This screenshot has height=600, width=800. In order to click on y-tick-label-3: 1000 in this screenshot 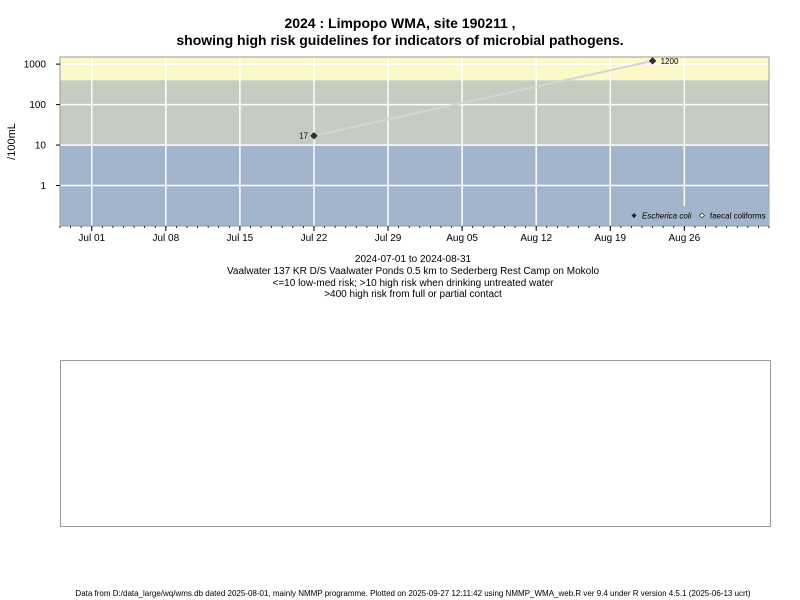, I will do `click(35, 65)`.